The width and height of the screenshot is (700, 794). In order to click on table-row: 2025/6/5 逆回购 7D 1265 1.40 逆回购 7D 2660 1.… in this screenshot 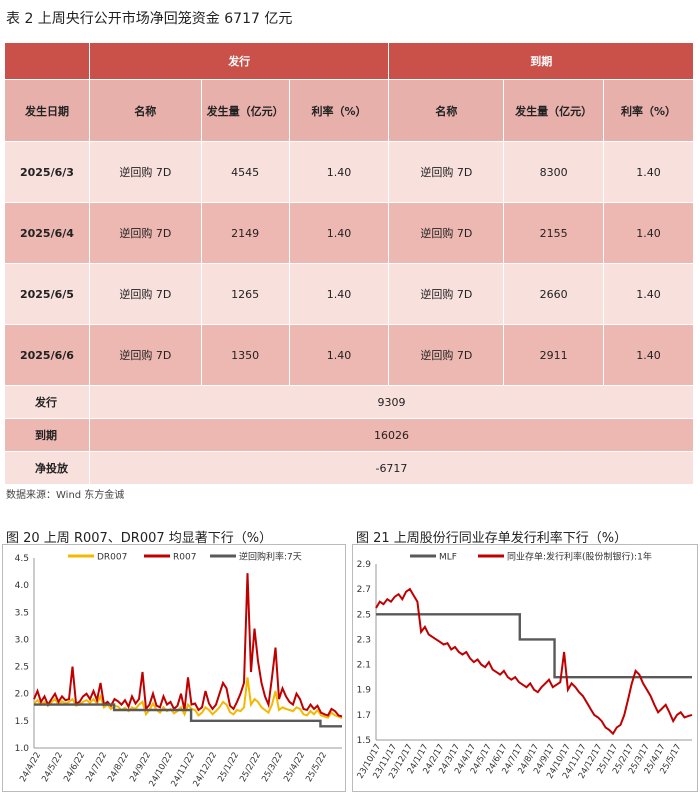, I will do `click(349, 294)`.